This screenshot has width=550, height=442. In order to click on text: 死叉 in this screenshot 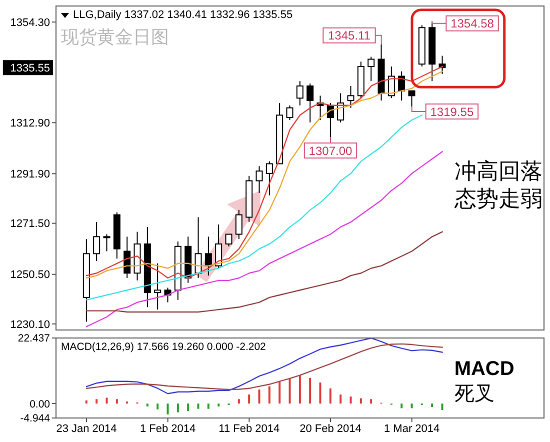, I will do `click(474, 393)`.